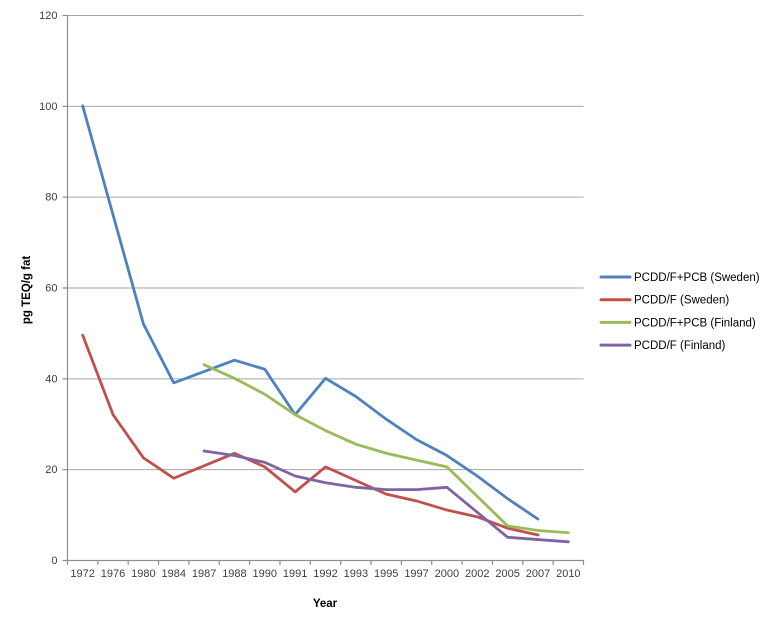 This screenshot has height=623, width=768. Describe the element at coordinates (568, 574) in the screenshot. I see `x-tick-label: 2010` at that location.